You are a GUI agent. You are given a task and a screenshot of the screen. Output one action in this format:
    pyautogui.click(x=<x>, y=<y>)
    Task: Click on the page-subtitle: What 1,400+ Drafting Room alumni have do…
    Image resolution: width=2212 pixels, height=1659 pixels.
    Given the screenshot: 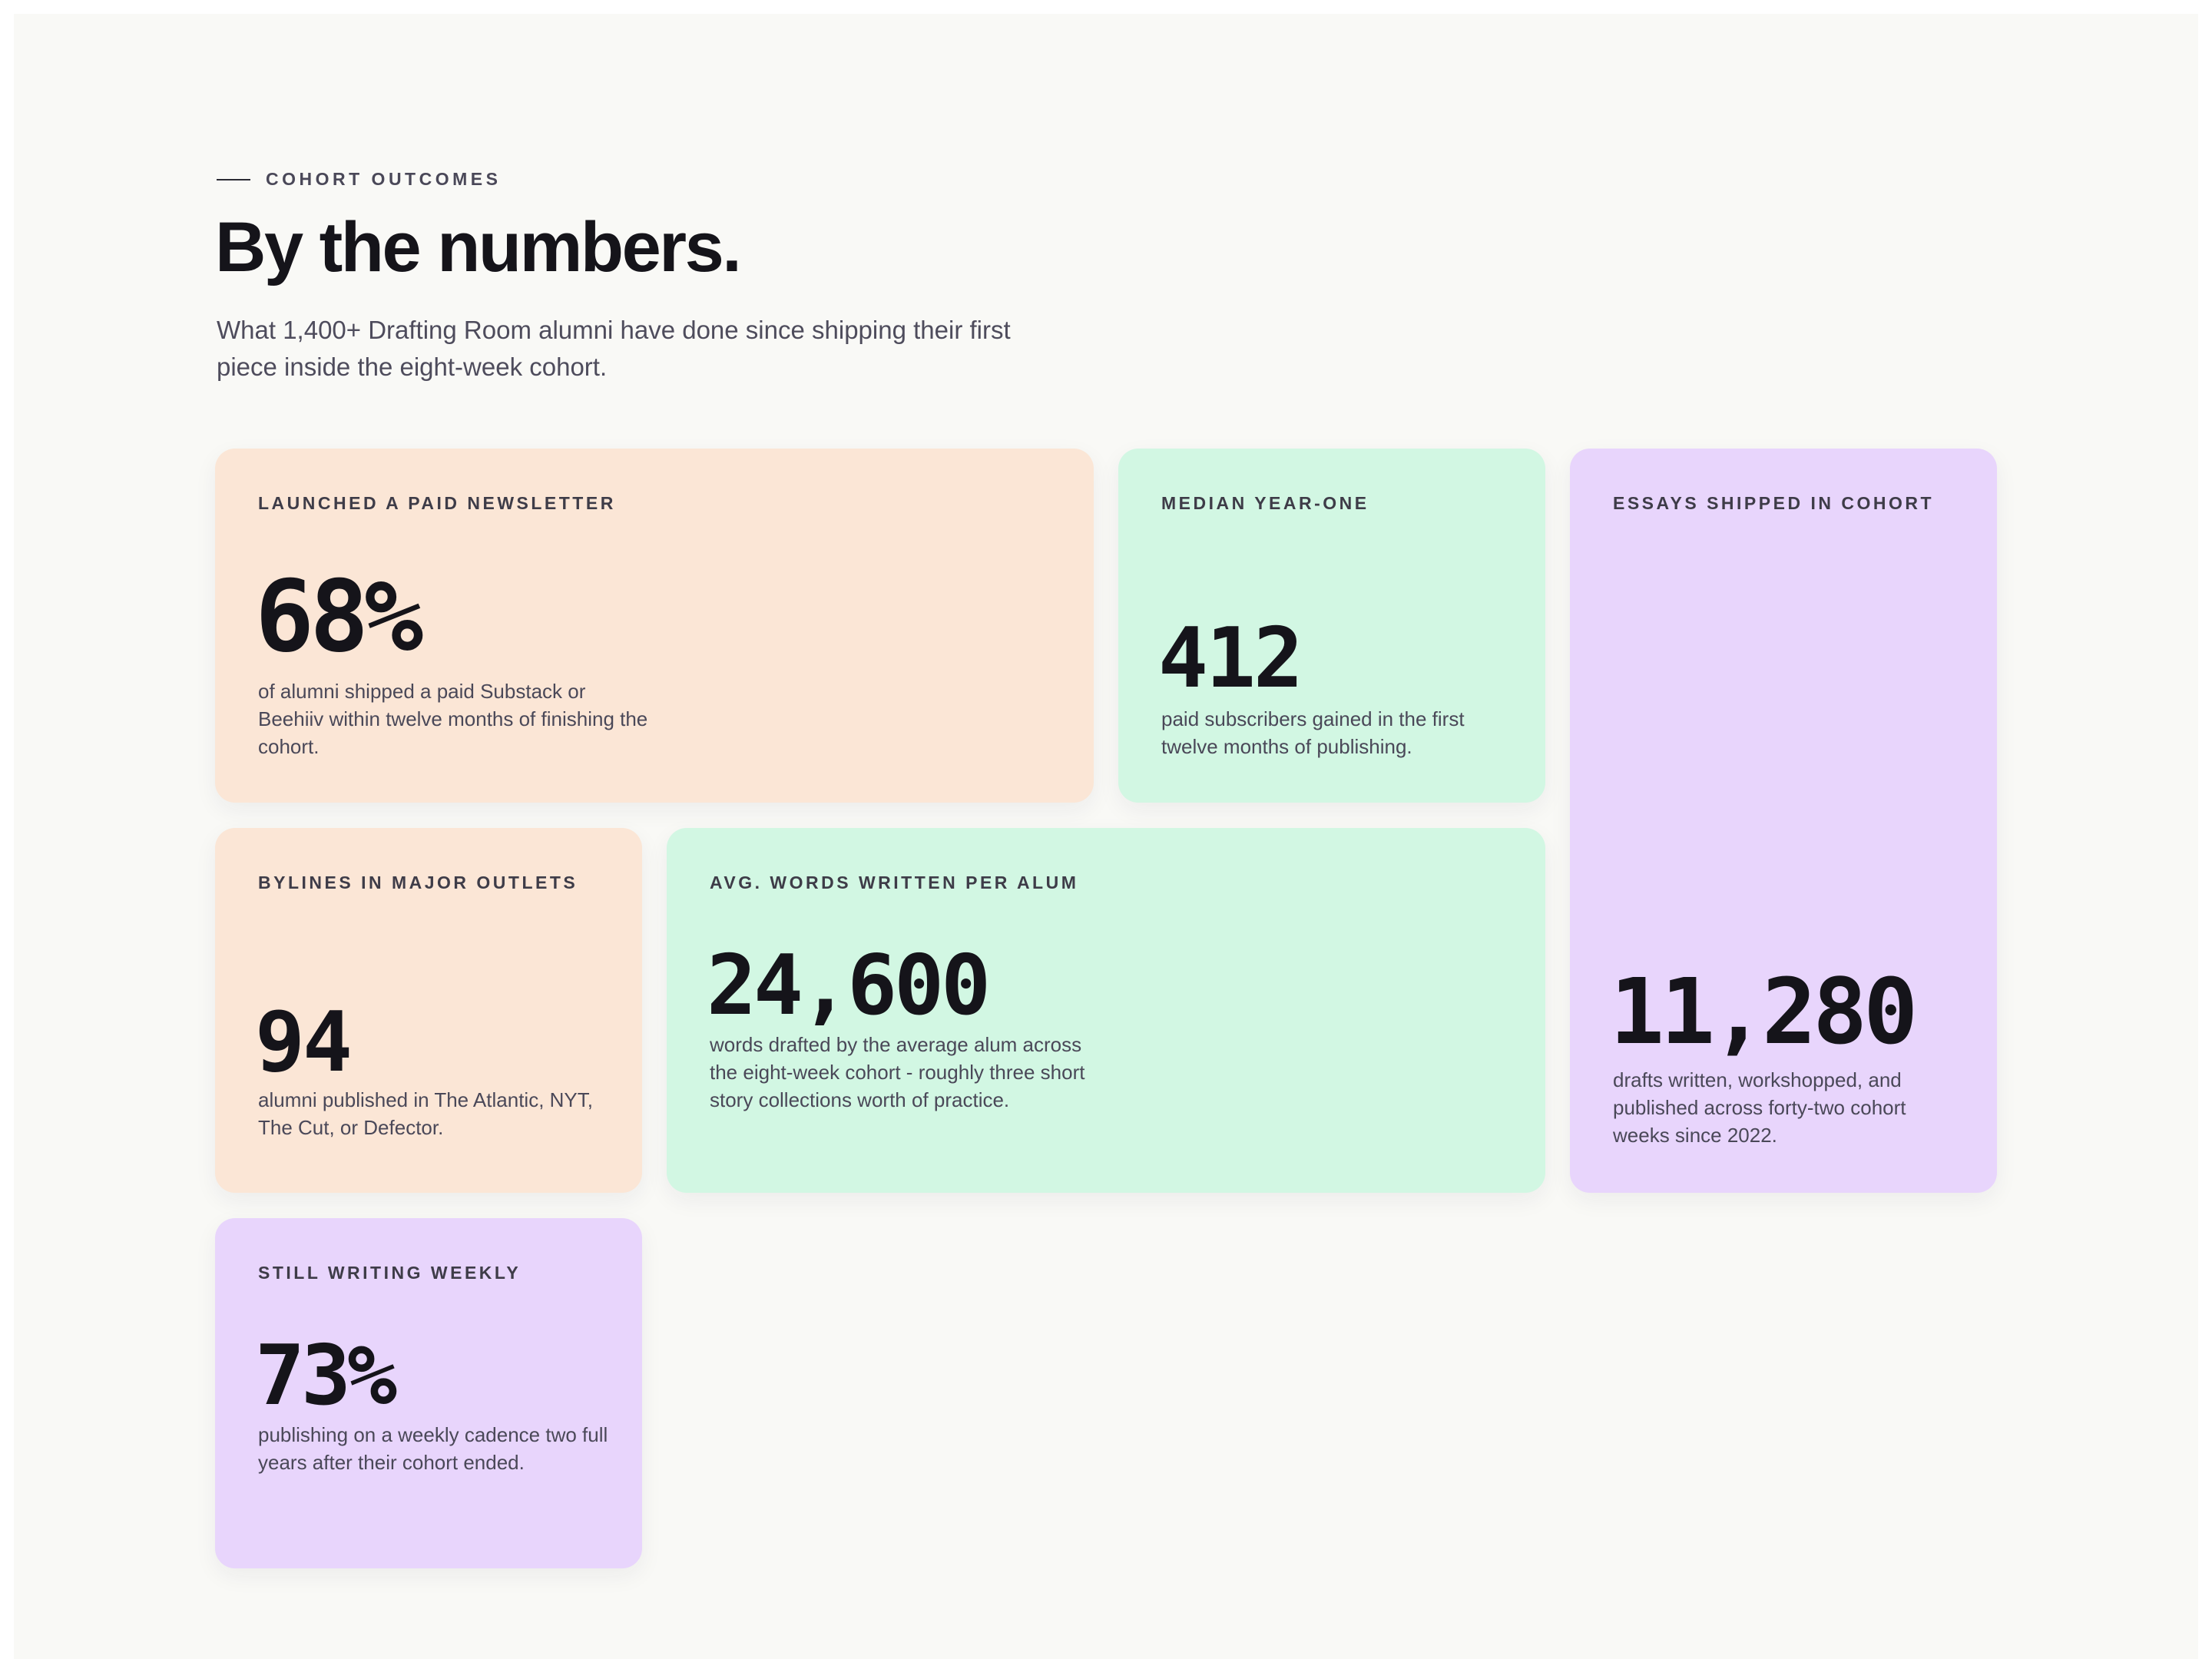 What is the action you would take?
    pyautogui.click(x=614, y=349)
    